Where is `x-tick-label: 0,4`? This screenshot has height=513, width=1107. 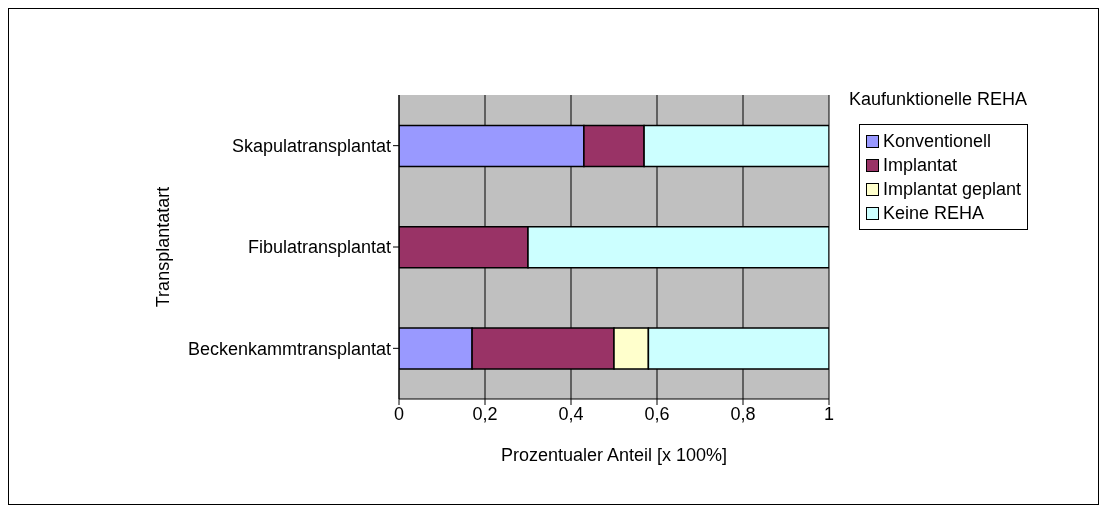 x-tick-label: 0,4 is located at coordinates (571, 413).